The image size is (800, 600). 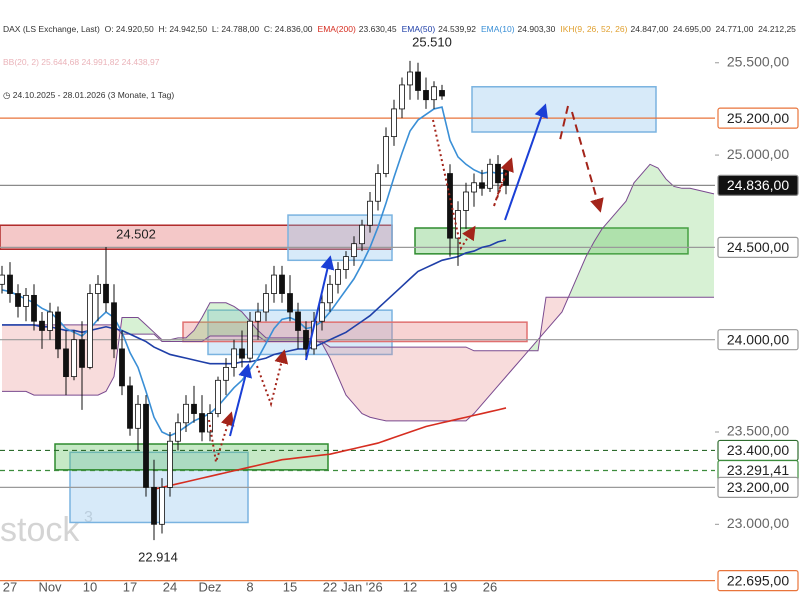 What do you see at coordinates (362, 586) in the screenshot?
I see `x-tick-label: Jan '26` at bounding box center [362, 586].